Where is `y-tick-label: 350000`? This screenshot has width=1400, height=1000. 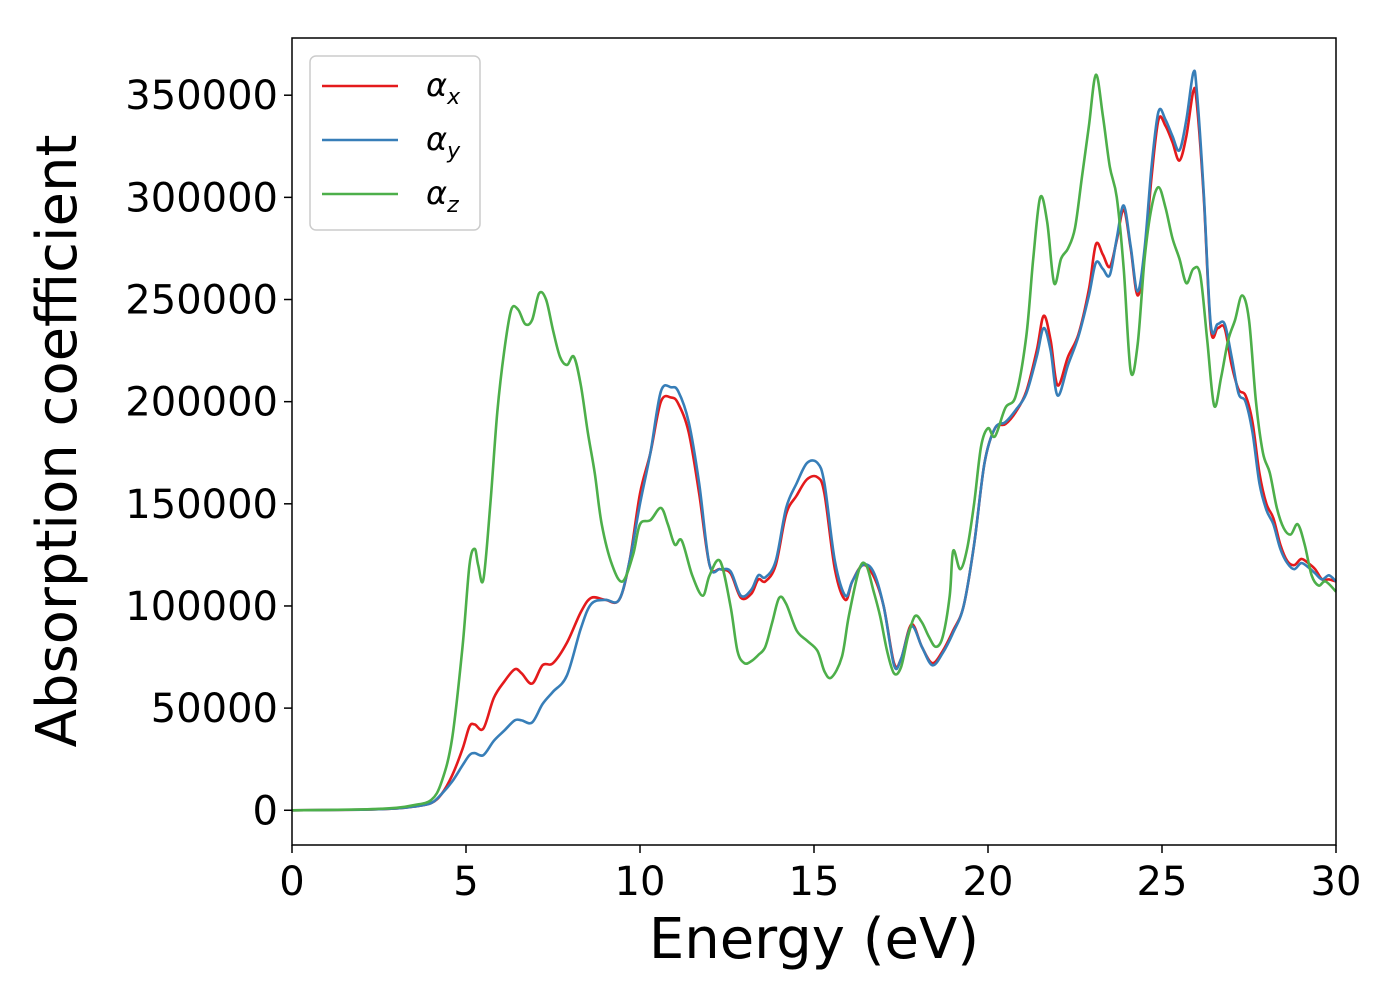
y-tick-label: 350000 is located at coordinates (201, 96).